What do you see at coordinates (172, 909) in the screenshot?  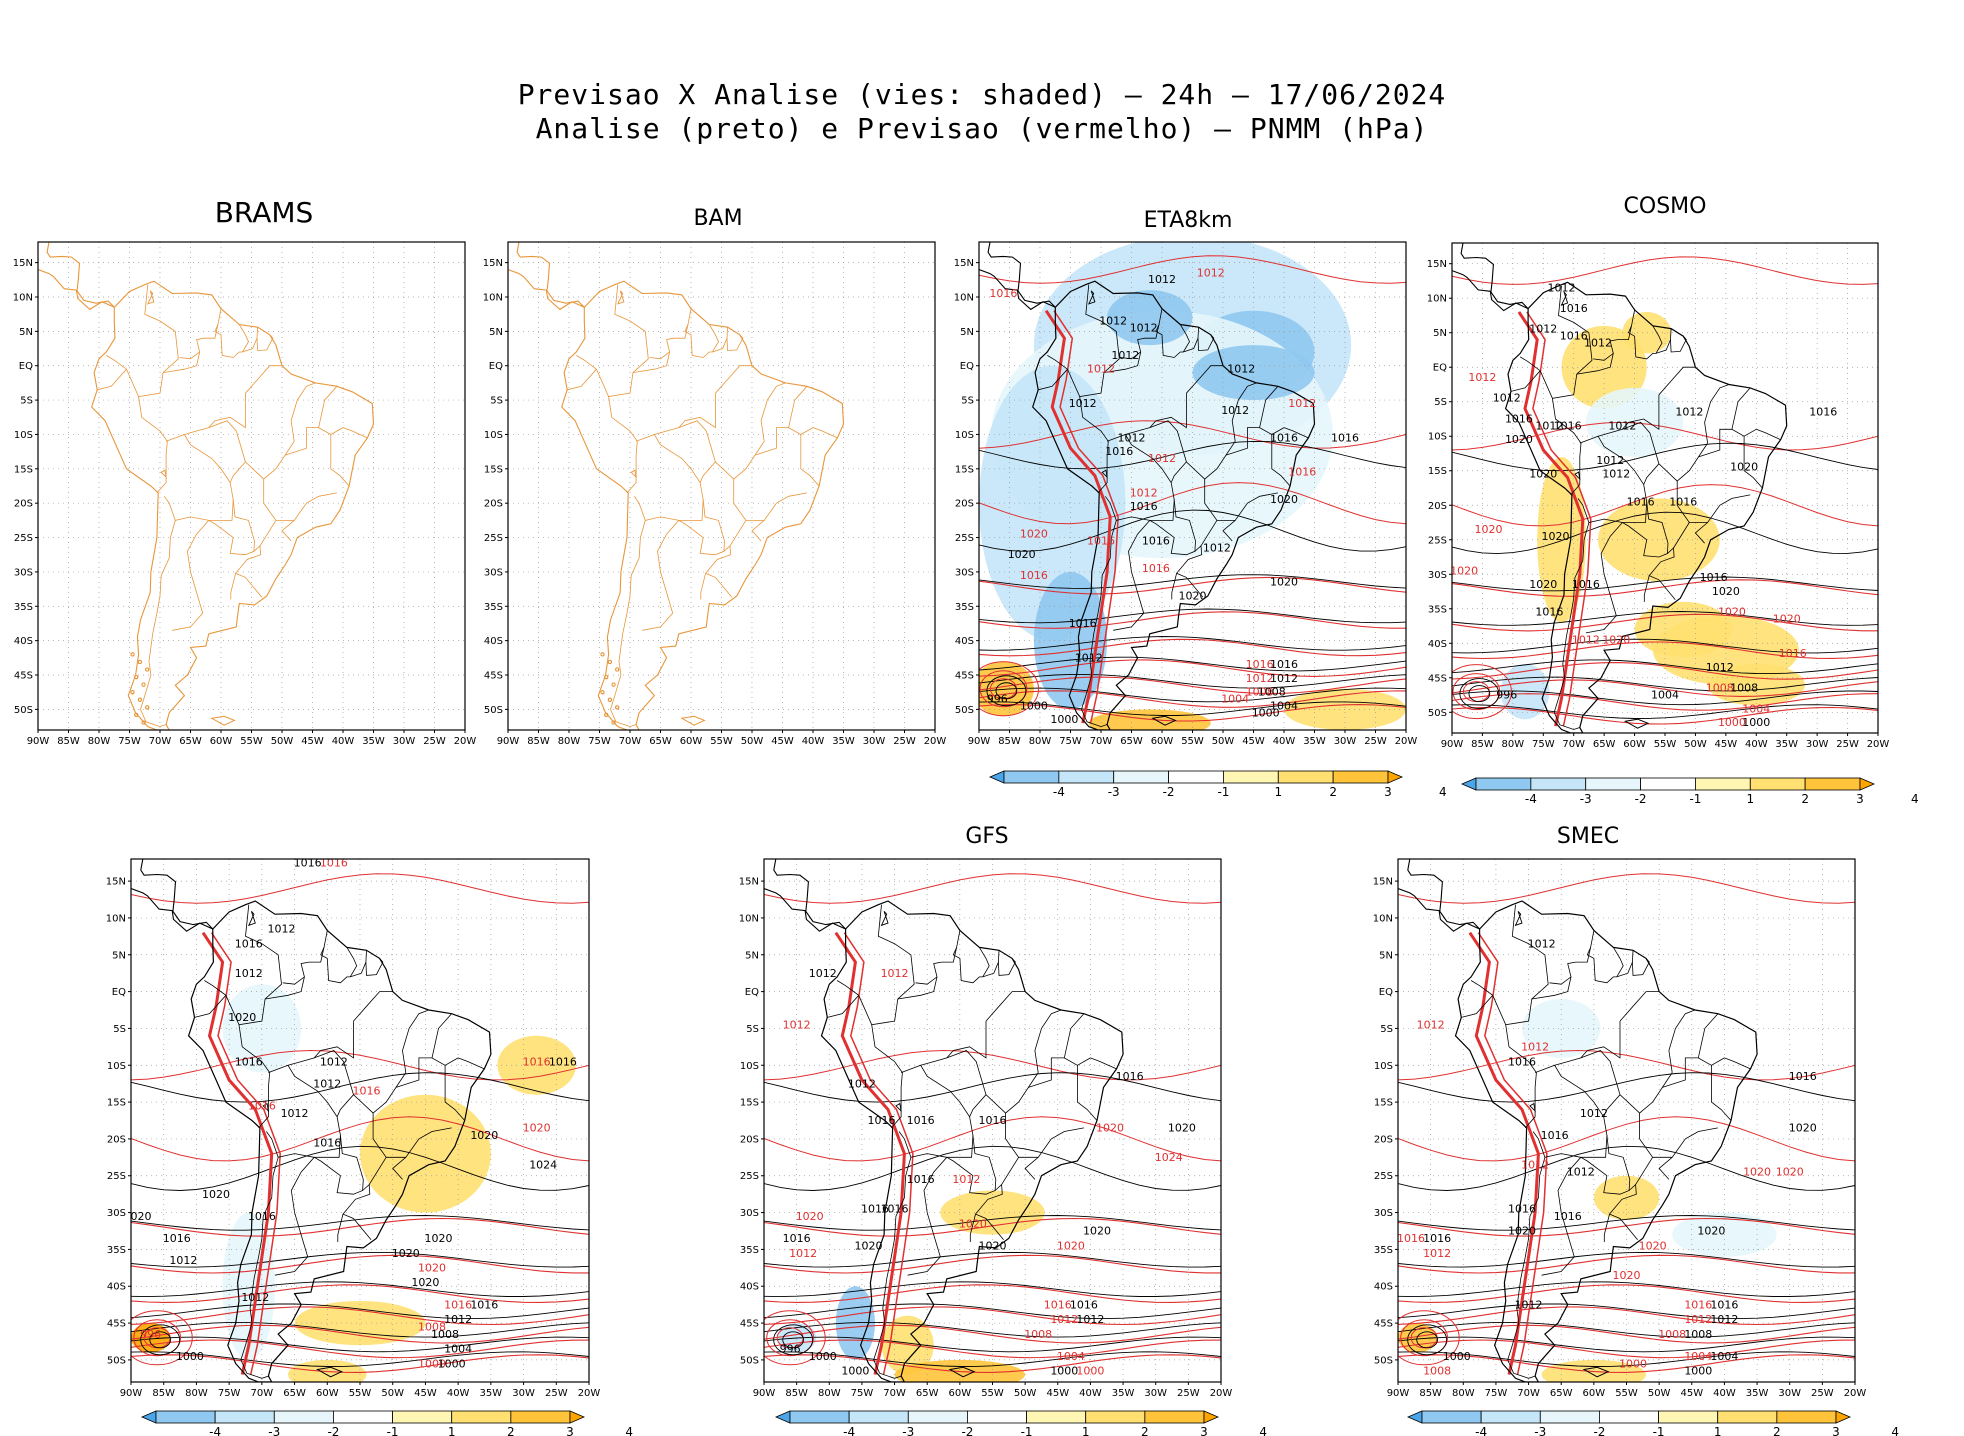 I see `central-america-coastline` at bounding box center [172, 909].